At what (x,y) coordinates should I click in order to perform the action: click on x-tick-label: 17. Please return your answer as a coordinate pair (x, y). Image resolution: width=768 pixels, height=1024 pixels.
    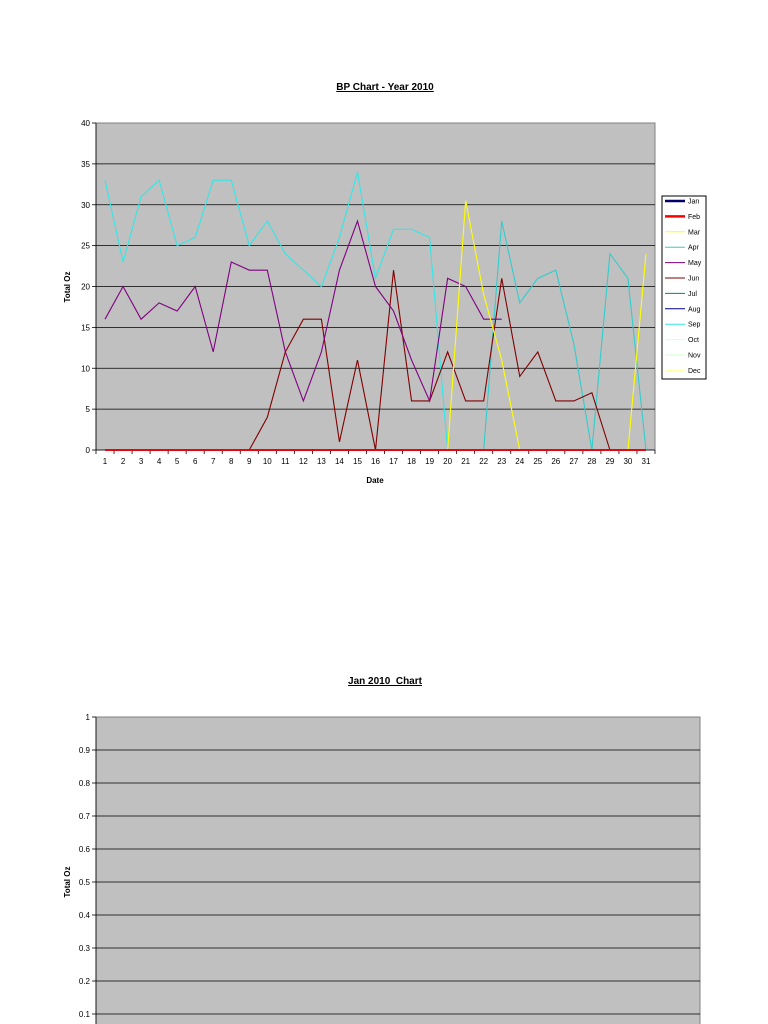
    Looking at the image, I should click on (393, 461).